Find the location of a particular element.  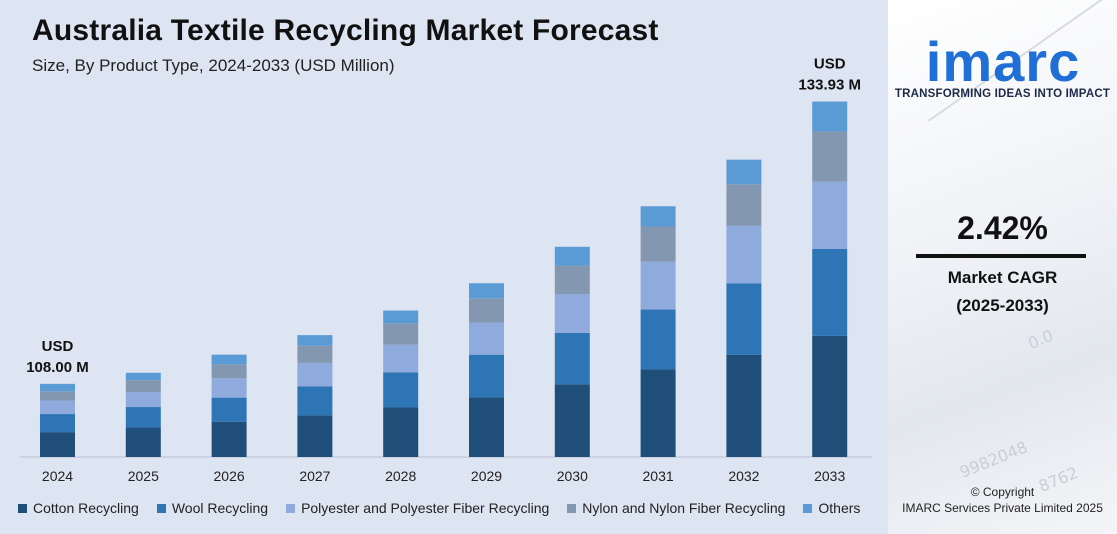

cagr-label: Market CAGR is located at coordinates (1002, 277).